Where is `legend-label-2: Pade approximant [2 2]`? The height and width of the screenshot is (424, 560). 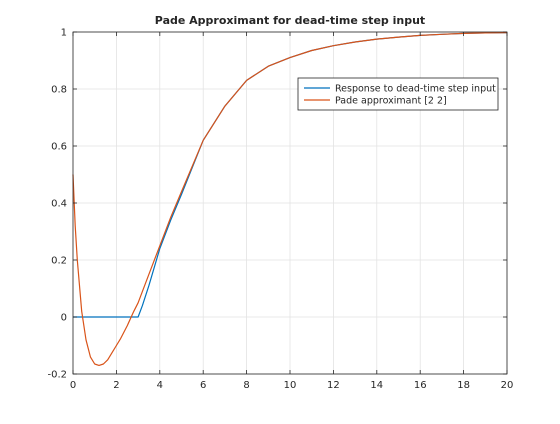 legend-label-2: Pade approximant [2 2] is located at coordinates (391, 101).